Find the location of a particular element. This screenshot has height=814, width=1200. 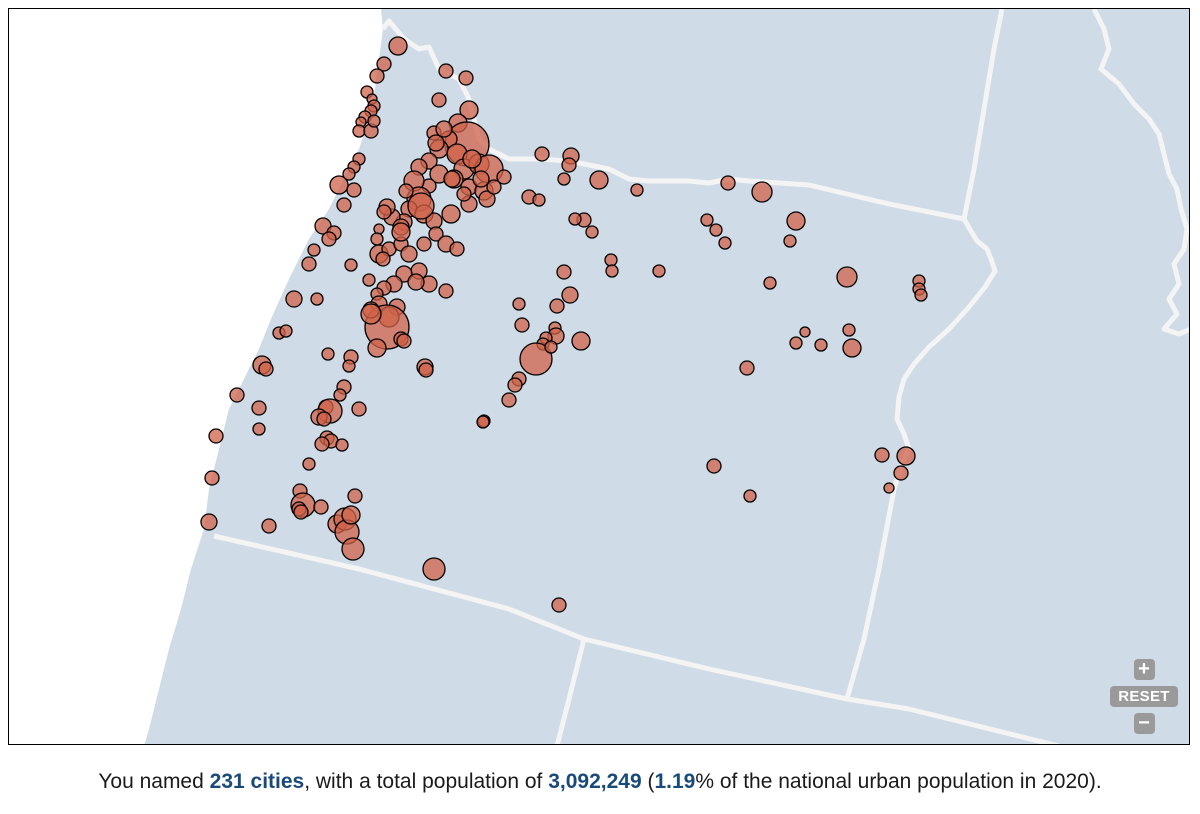

reset-button: RESET is located at coordinates (1144, 696).